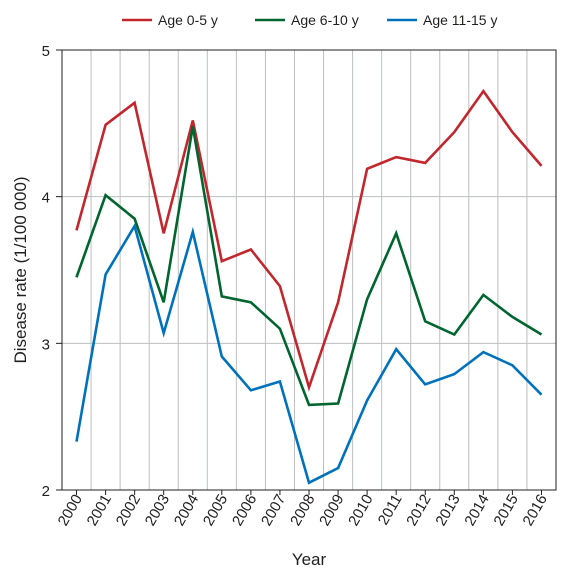  Describe the element at coordinates (325, 20) in the screenshot. I see `legend-label: Age 6-10 y` at that location.